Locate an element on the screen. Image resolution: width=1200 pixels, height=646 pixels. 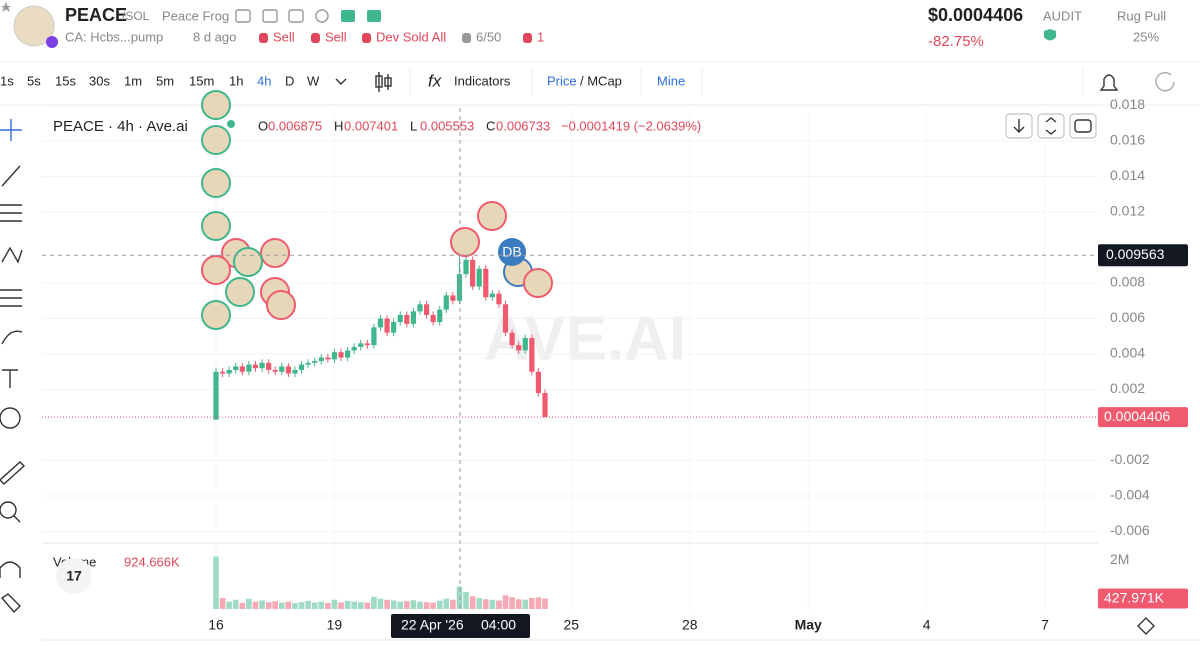
y-tick-label: 0.012 is located at coordinates (1127, 211).